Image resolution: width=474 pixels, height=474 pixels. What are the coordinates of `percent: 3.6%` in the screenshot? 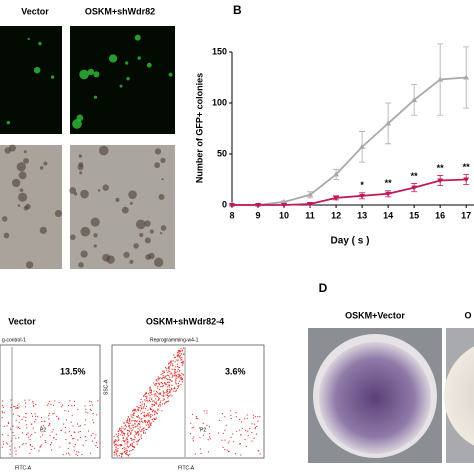 It's located at (235, 371).